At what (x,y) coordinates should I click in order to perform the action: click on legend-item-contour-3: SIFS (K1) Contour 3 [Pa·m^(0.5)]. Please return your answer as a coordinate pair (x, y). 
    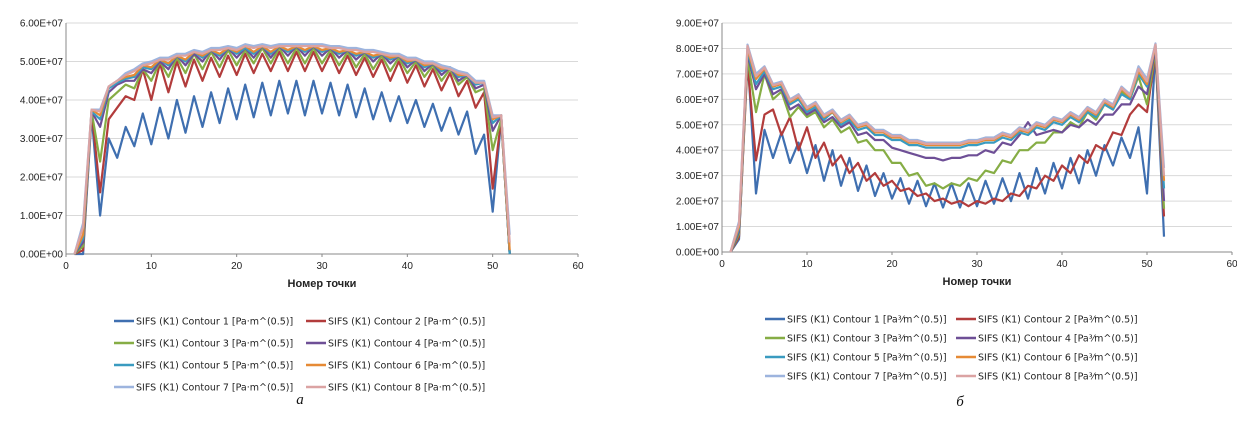
    Looking at the image, I should click on (203, 344).